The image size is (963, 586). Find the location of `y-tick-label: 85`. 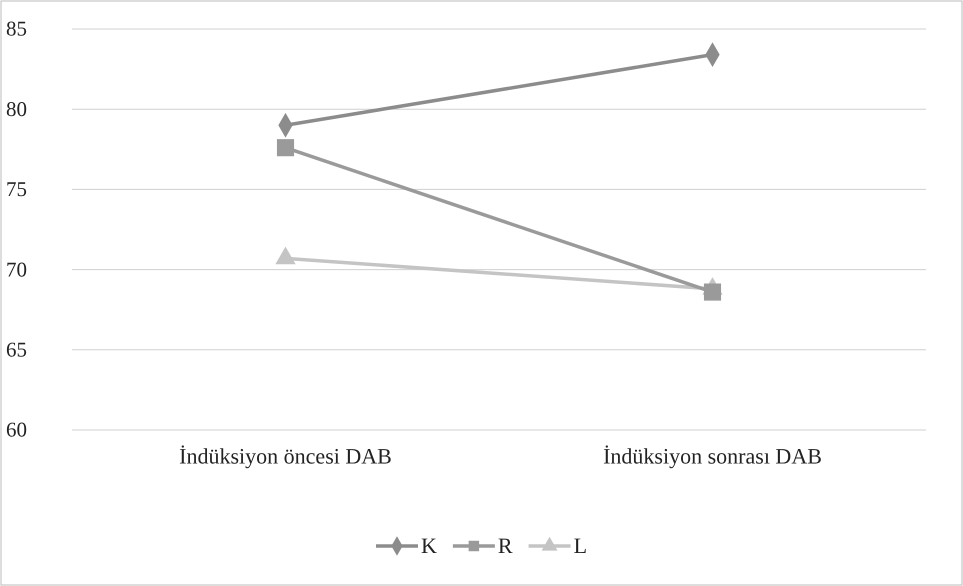

y-tick-label: 85 is located at coordinates (16, 28).